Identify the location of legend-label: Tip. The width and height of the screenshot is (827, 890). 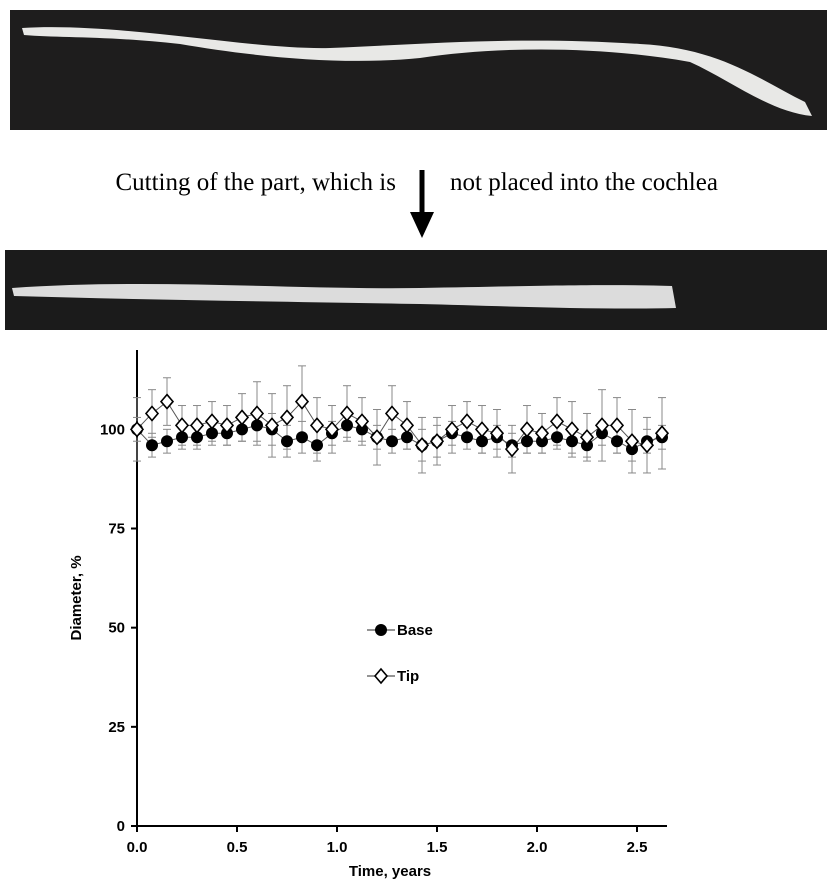
(408, 676).